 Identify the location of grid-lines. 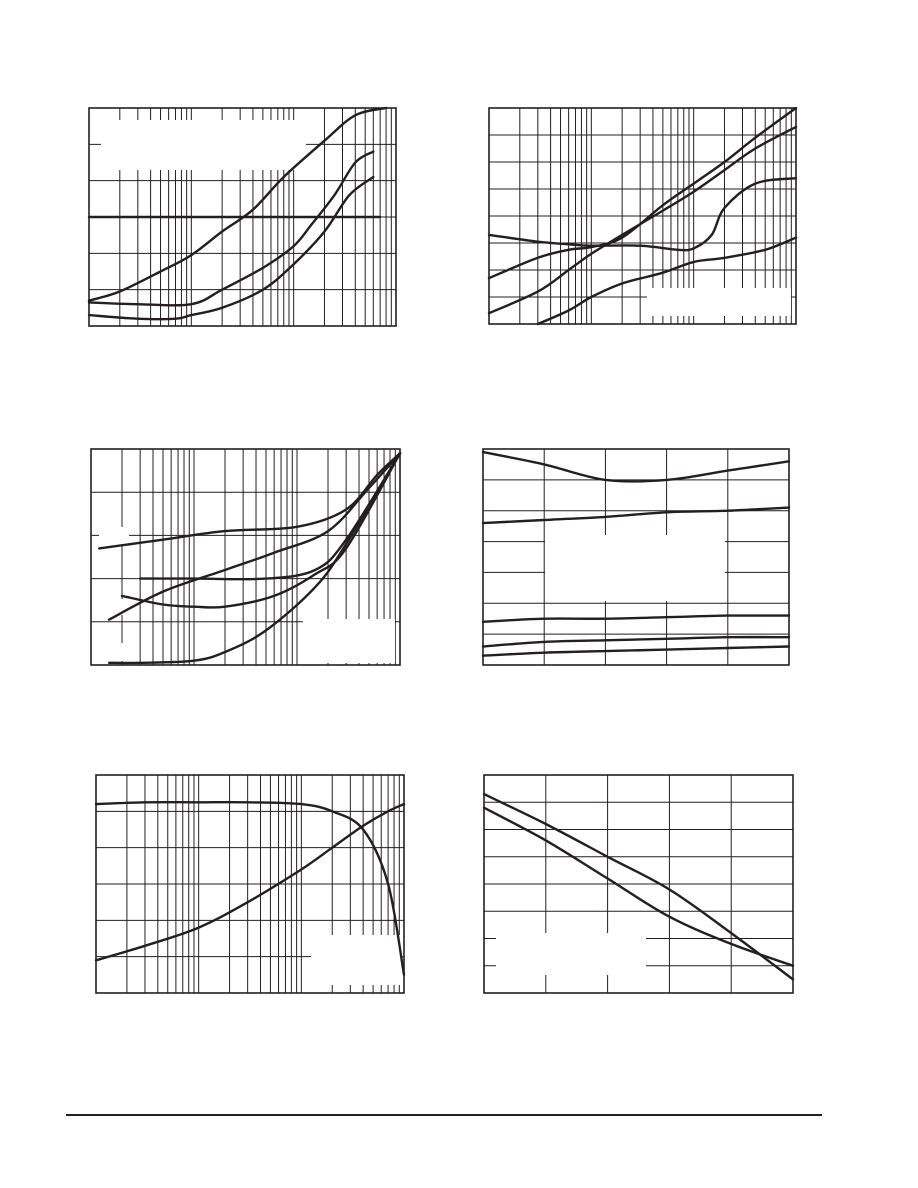
(245, 557).